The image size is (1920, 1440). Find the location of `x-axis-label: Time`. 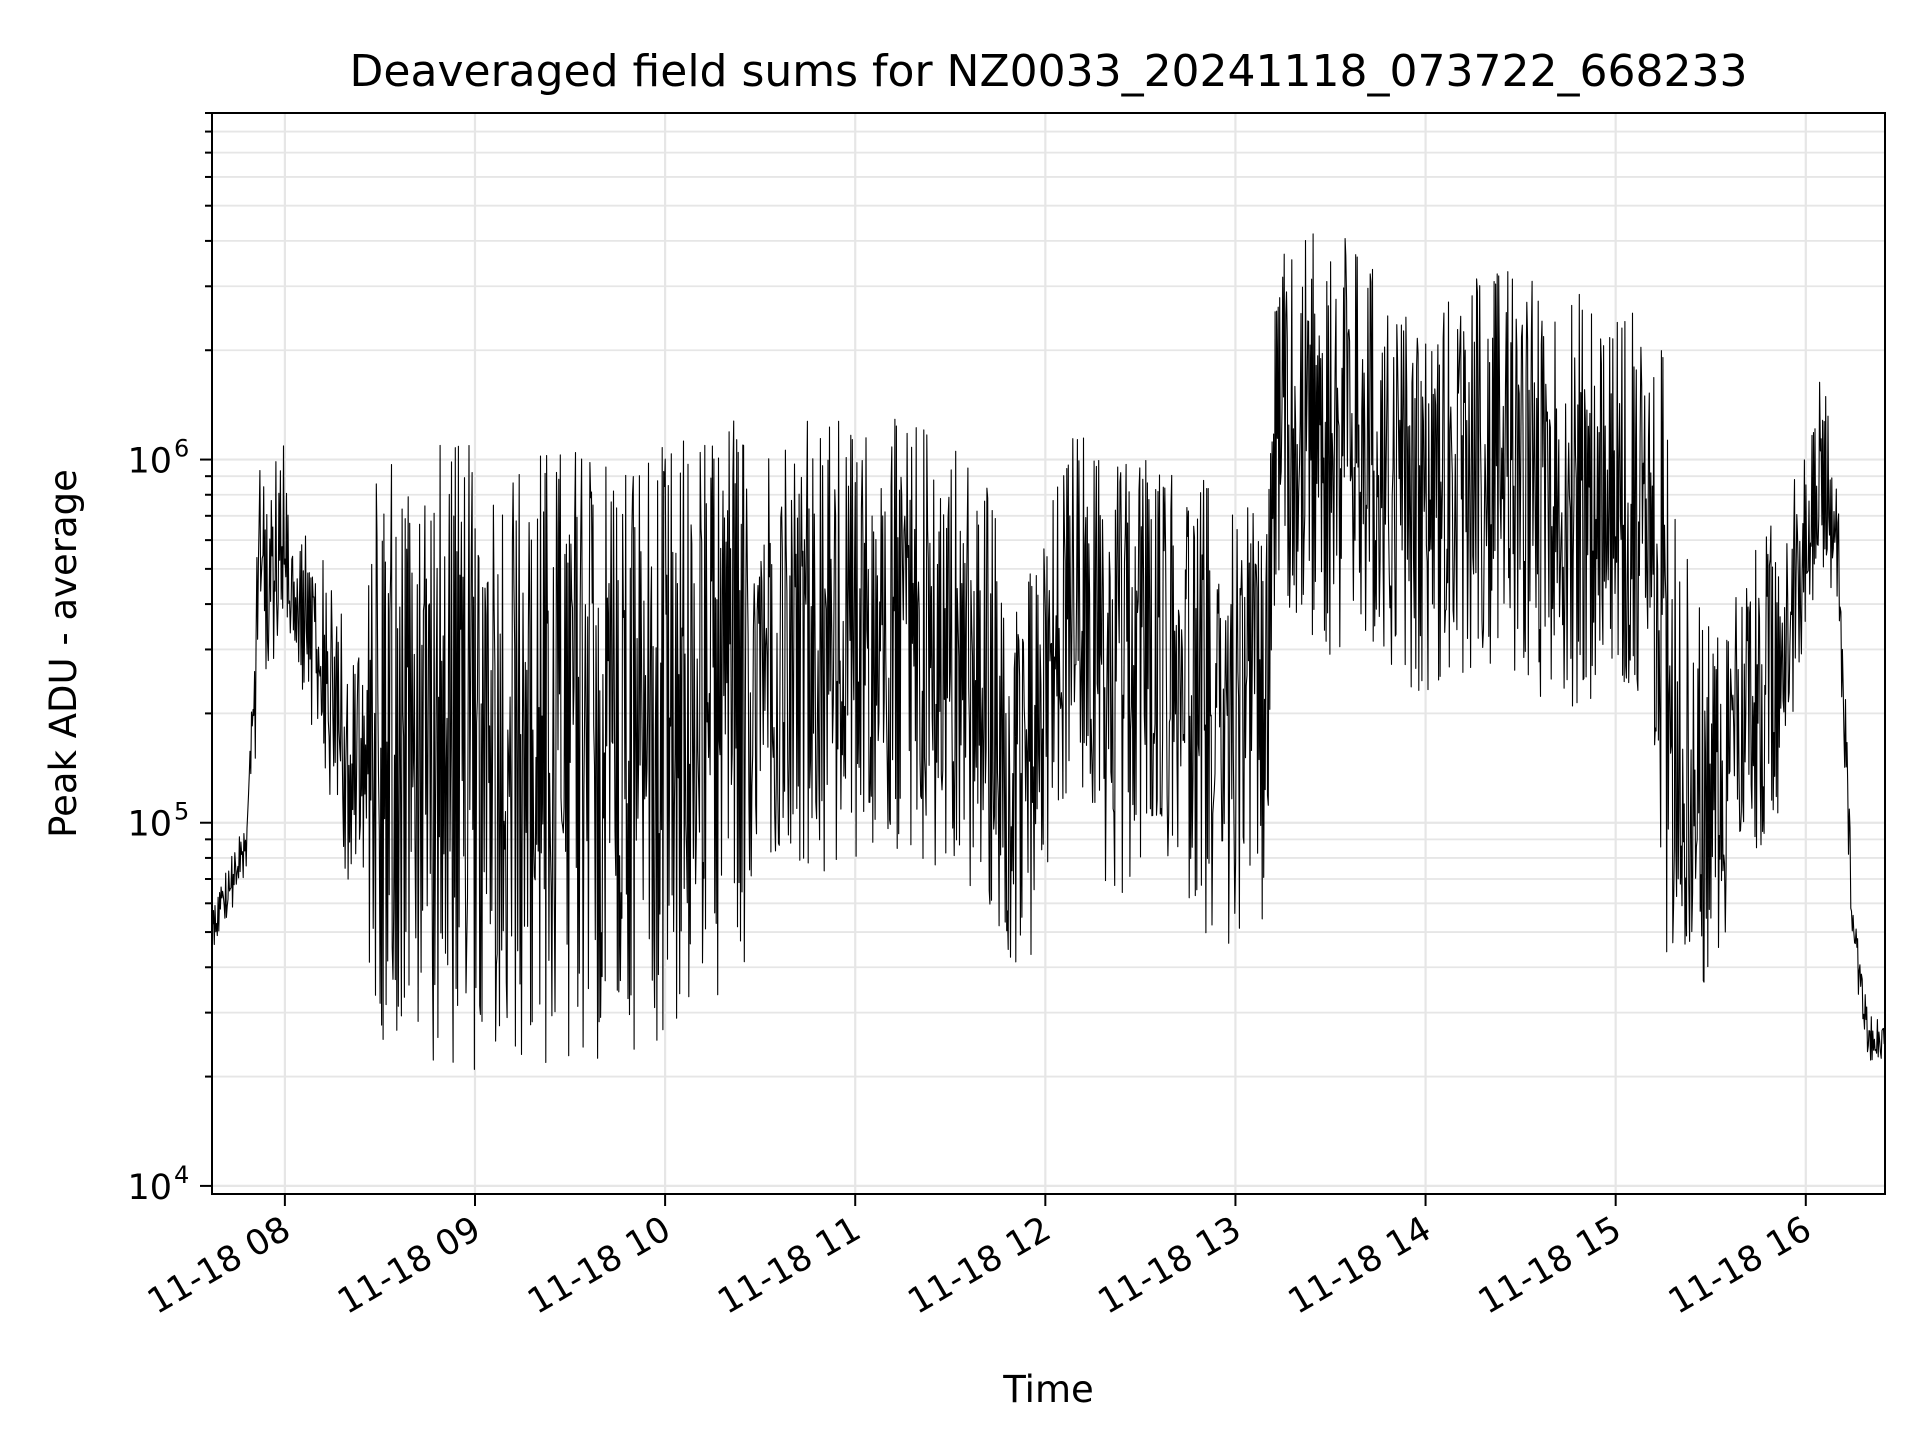

x-axis-label: Time is located at coordinates (1048, 1389).